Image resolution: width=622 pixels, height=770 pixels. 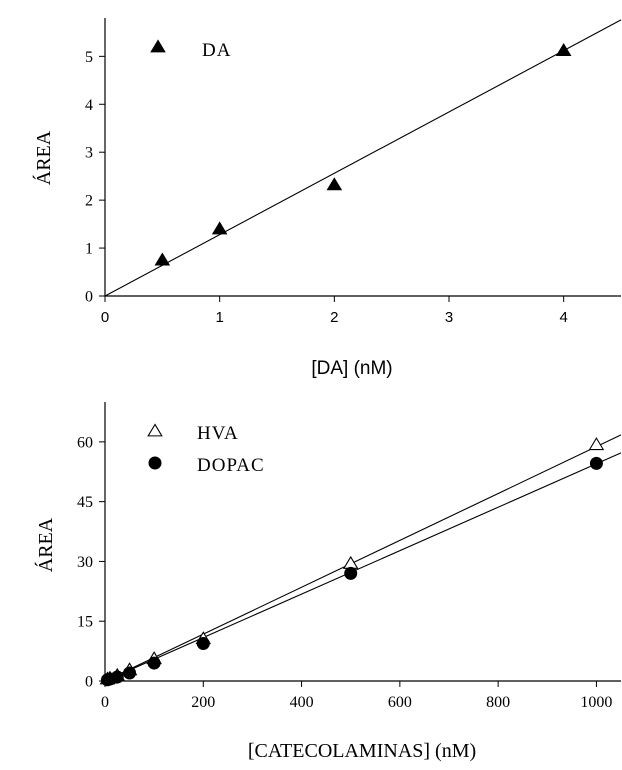 What do you see at coordinates (334, 317) in the screenshot?
I see `x-tick-label: 2` at bounding box center [334, 317].